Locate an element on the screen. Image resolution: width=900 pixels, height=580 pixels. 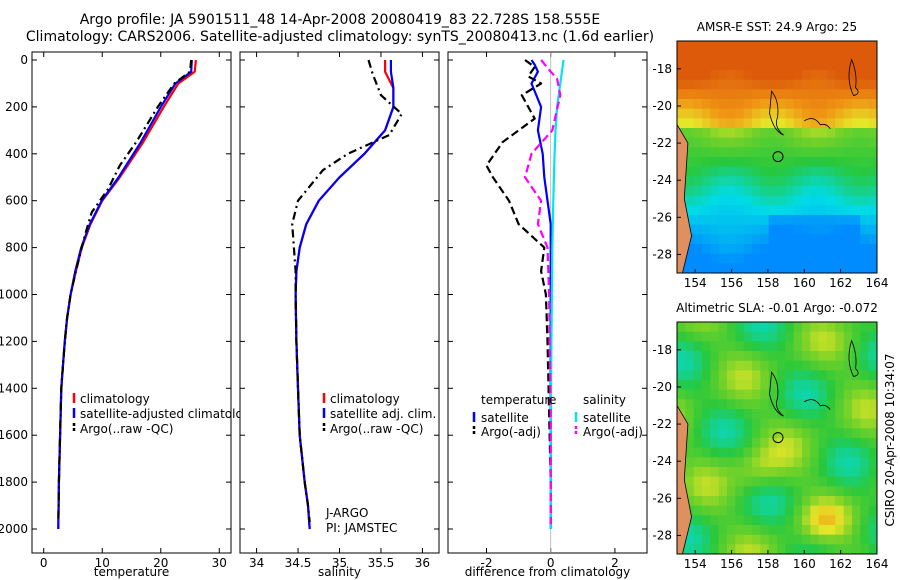
depth-tick-label: 1200 is located at coordinates (14, 341).